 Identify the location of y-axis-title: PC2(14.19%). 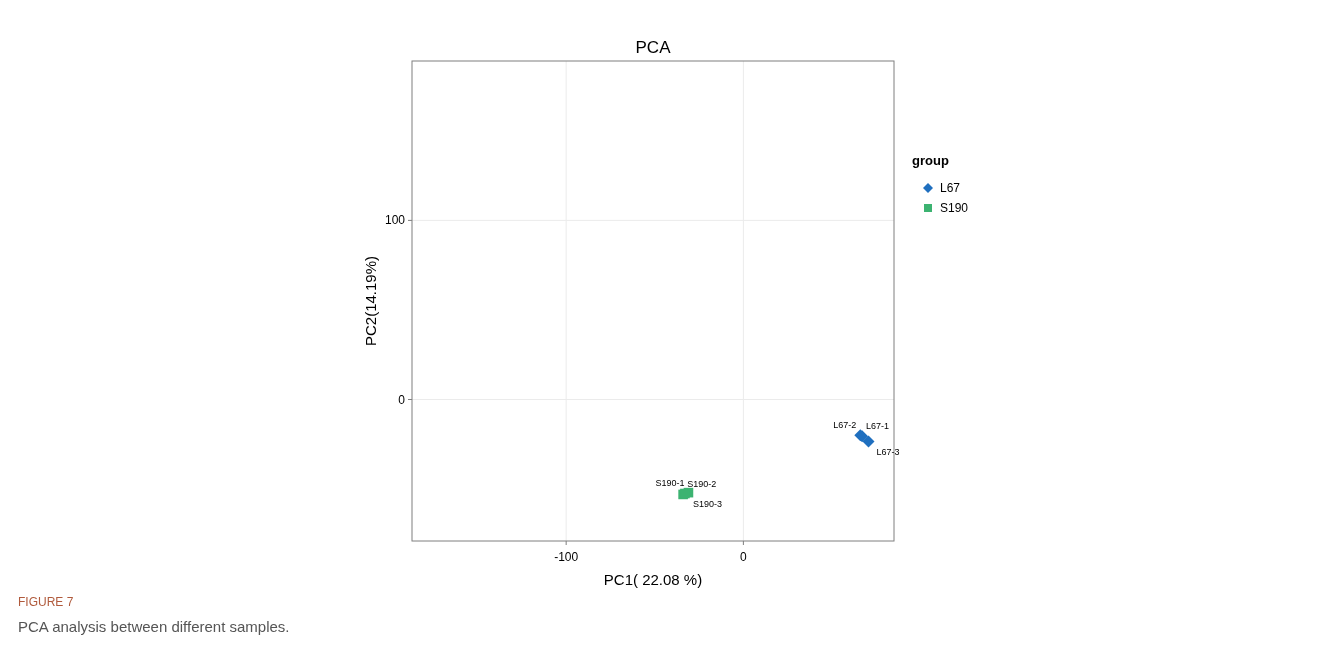
(370, 301).